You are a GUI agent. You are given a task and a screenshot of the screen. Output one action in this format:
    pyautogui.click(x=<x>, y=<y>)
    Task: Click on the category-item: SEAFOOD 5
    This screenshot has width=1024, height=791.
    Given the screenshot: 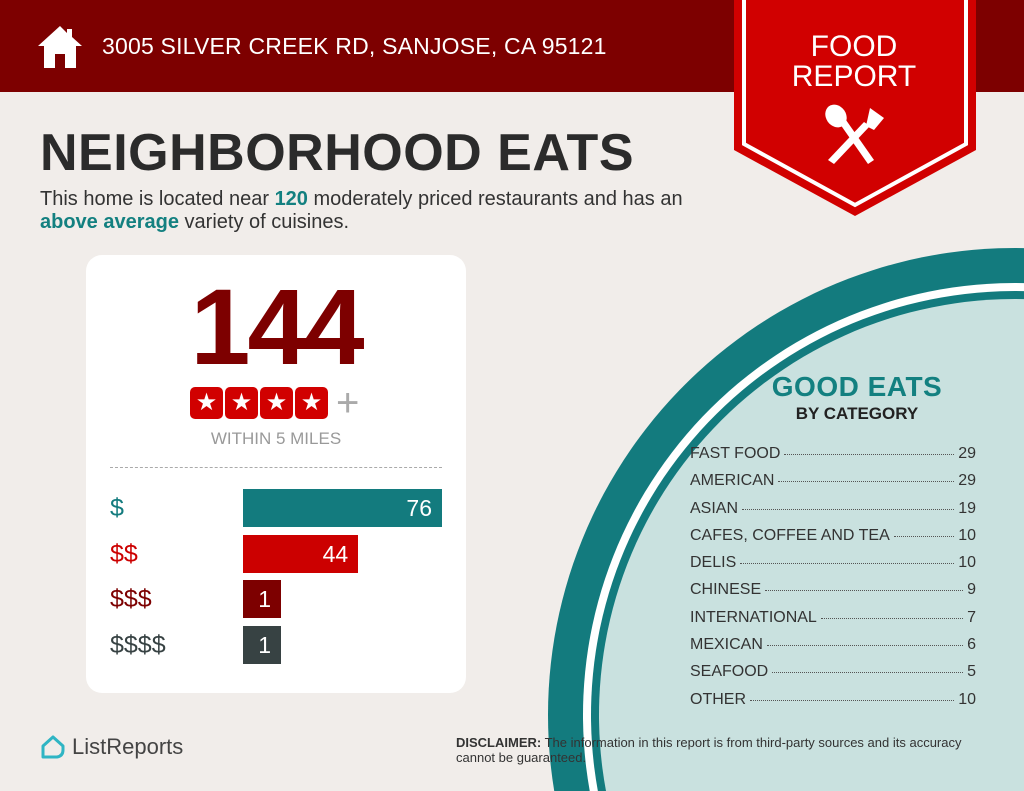 What is the action you would take?
    pyautogui.click(x=833, y=675)
    